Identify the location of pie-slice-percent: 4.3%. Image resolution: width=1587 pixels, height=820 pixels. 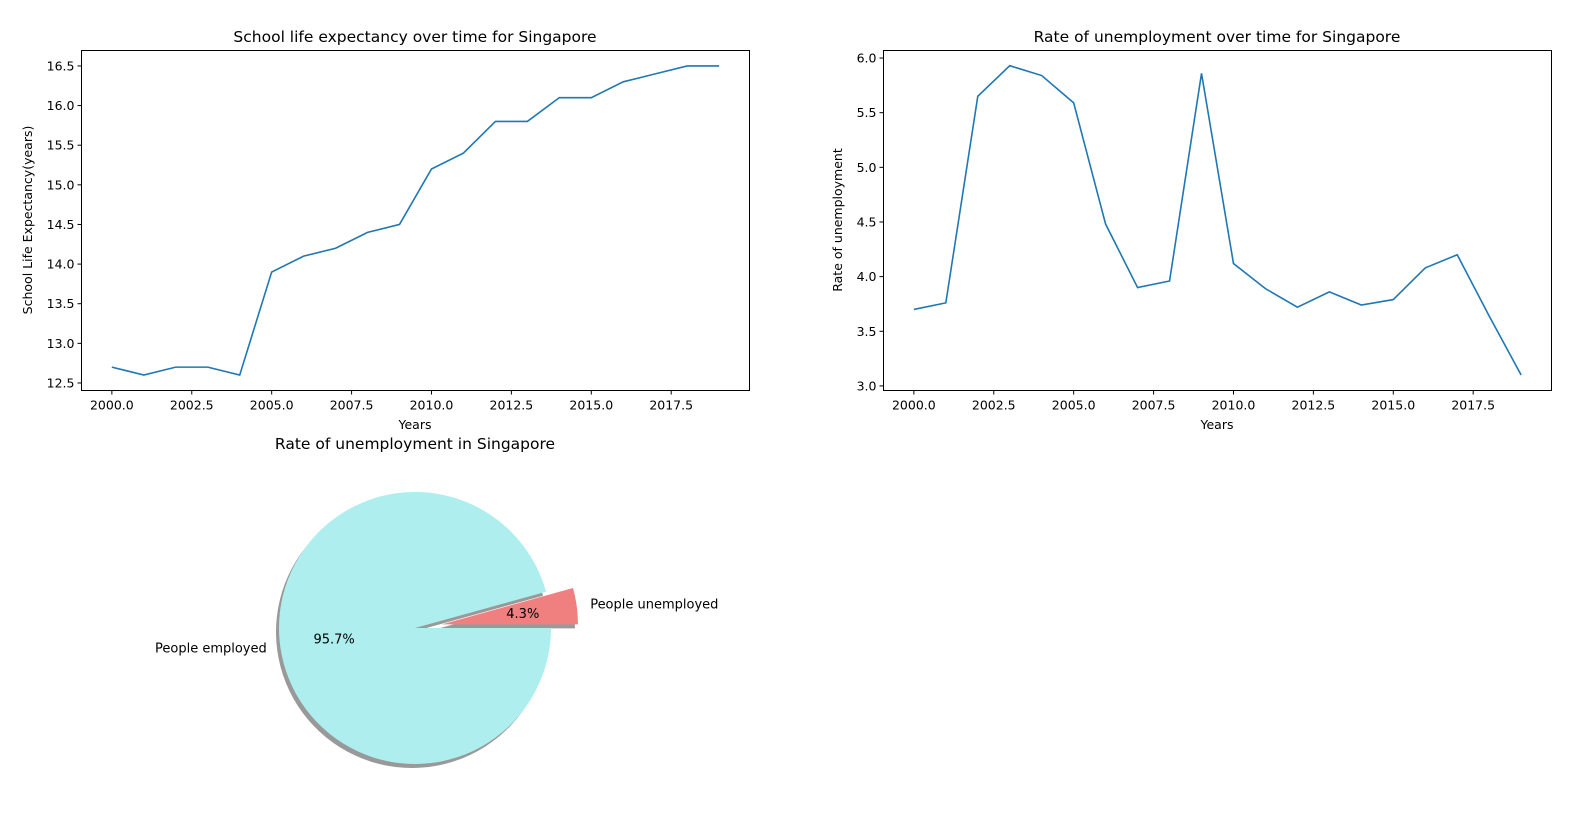
(522, 614).